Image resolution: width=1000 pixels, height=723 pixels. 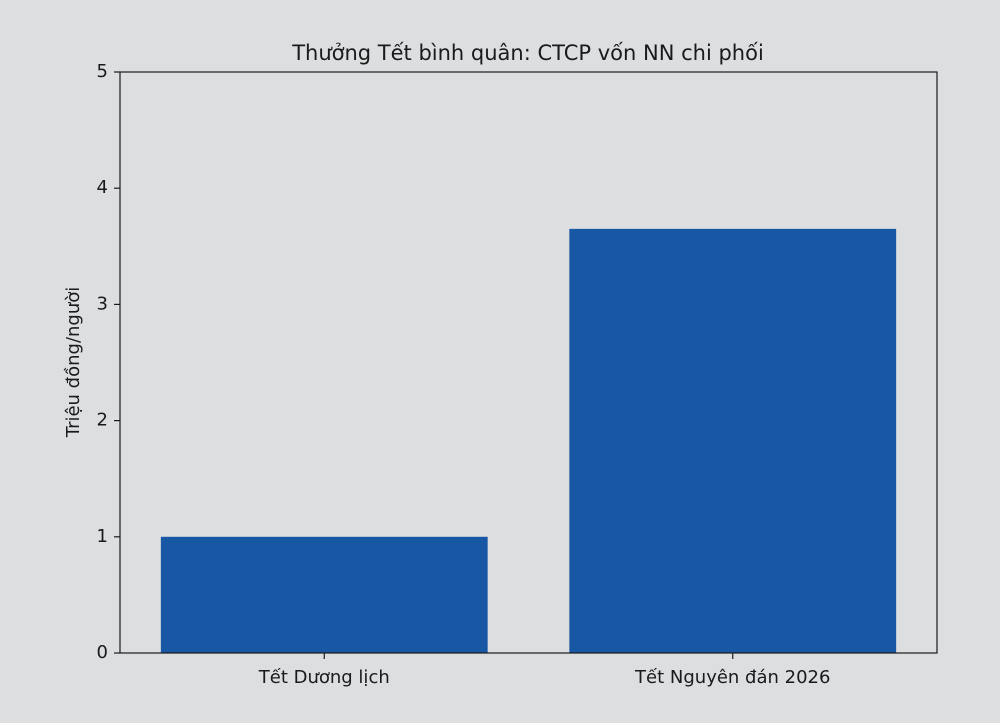 I want to click on x-tick-label: Tết Dương lịch, so click(x=324, y=677).